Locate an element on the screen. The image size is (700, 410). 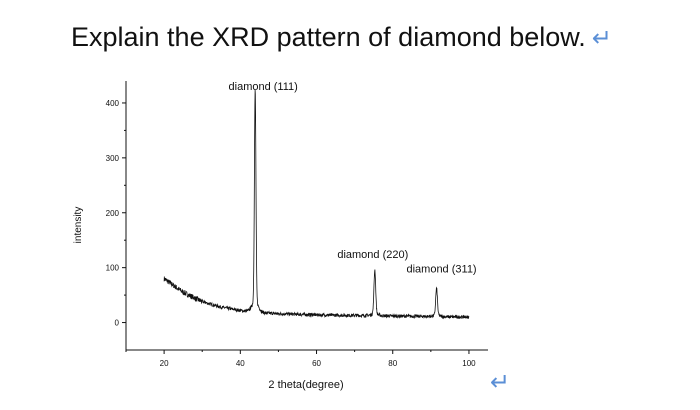
x-tick-label: 40 is located at coordinates (240, 363).